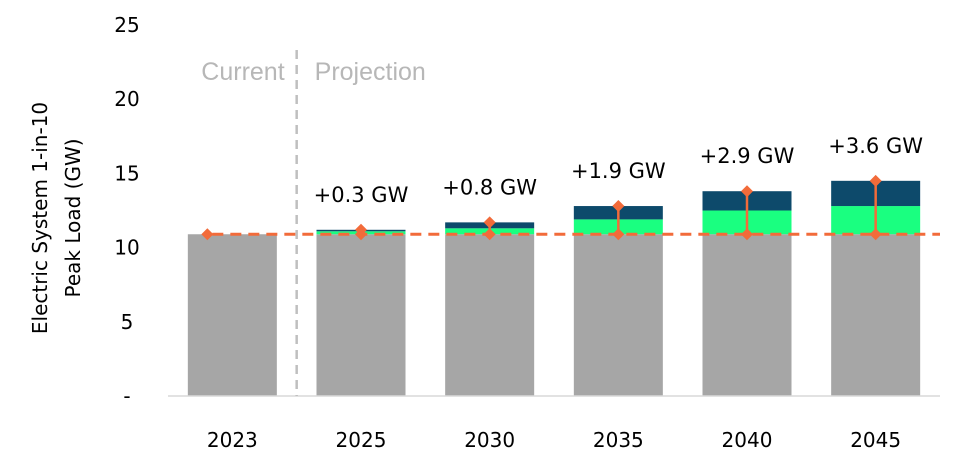  Describe the element at coordinates (361, 440) in the screenshot. I see `x-tick-label: 2025` at that location.